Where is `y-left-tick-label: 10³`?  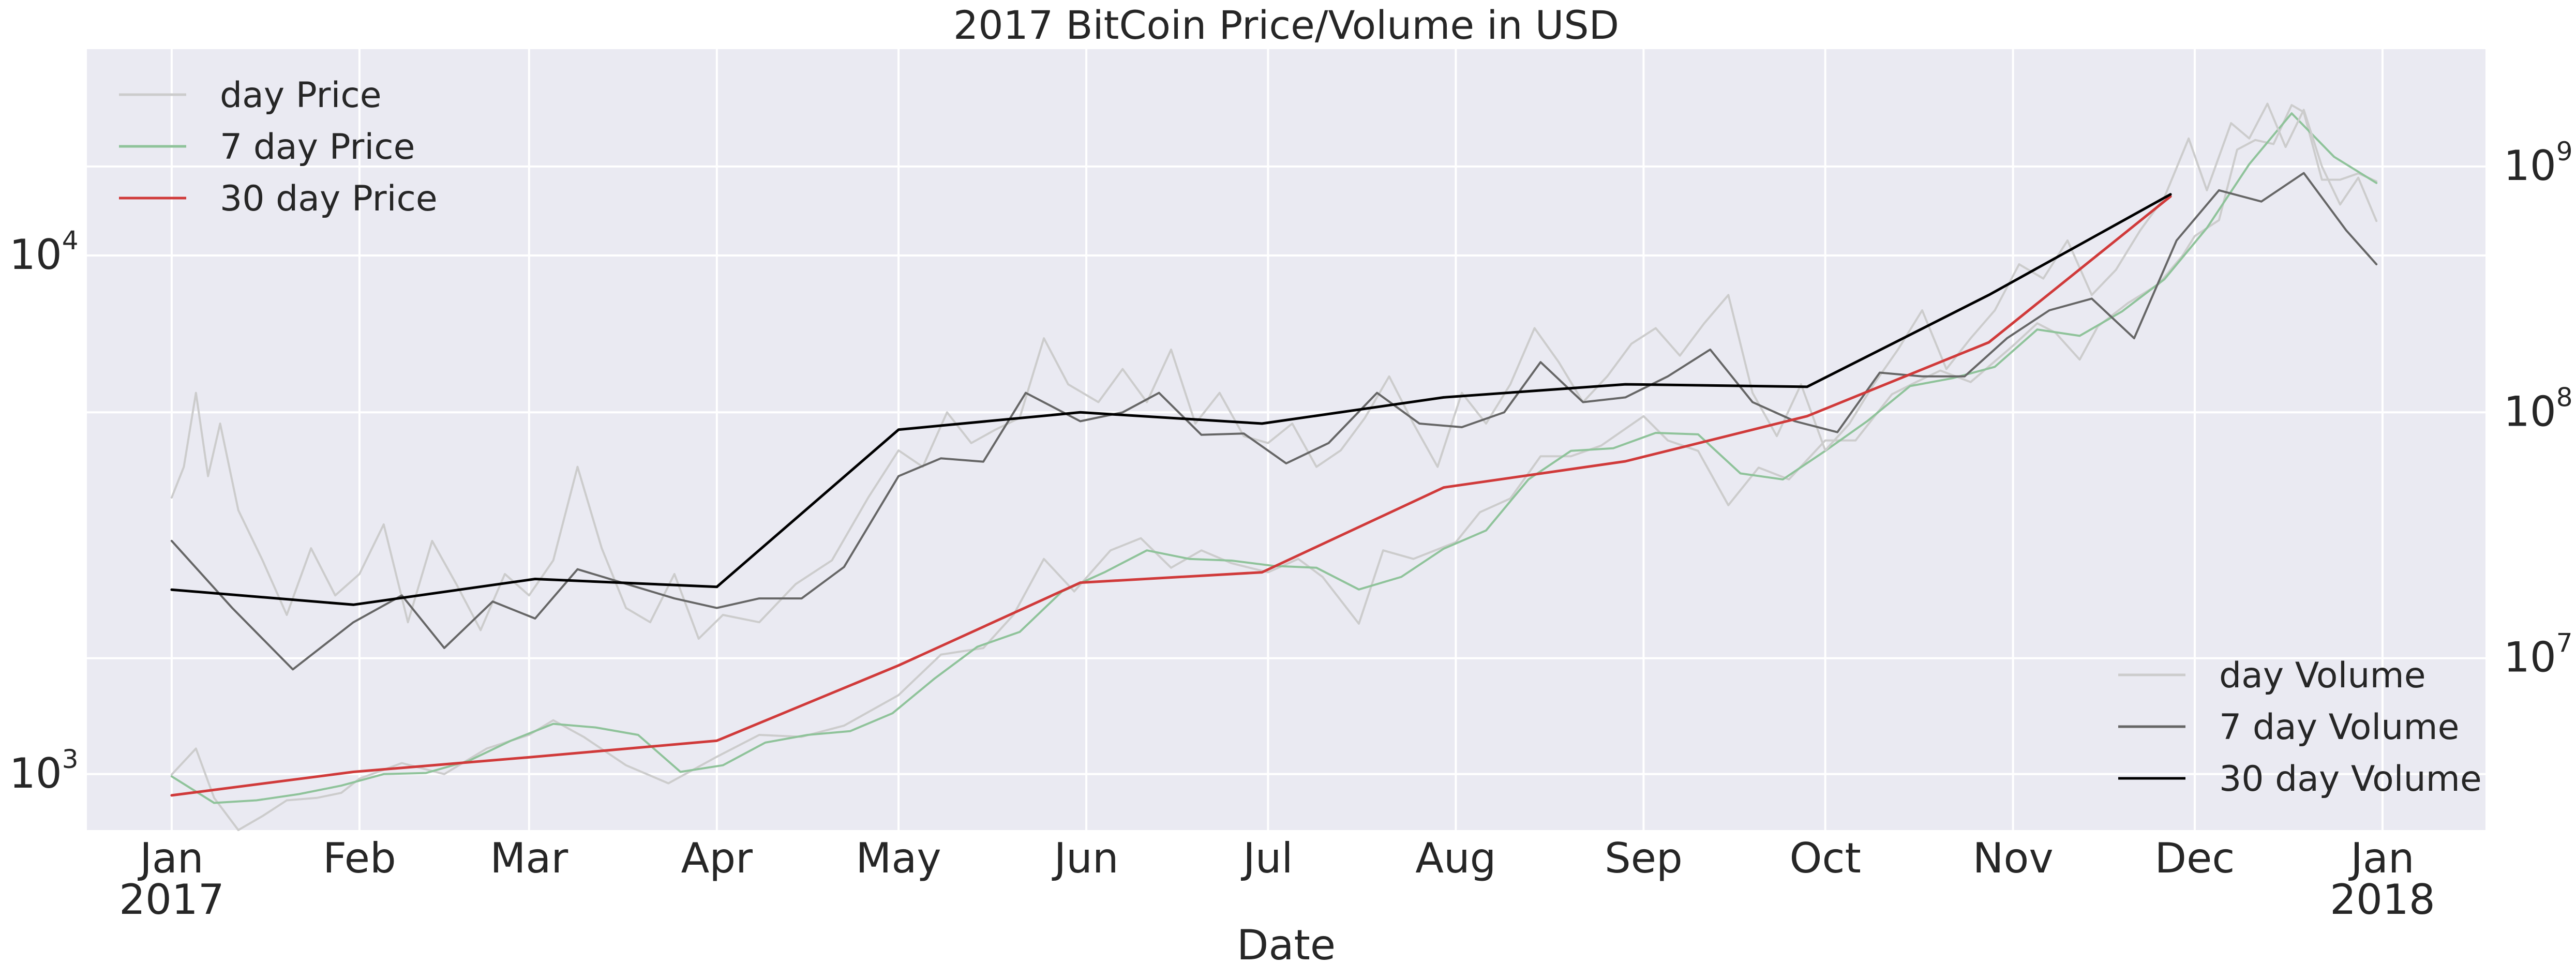 y-left-tick-label: 10³ is located at coordinates (44, 771).